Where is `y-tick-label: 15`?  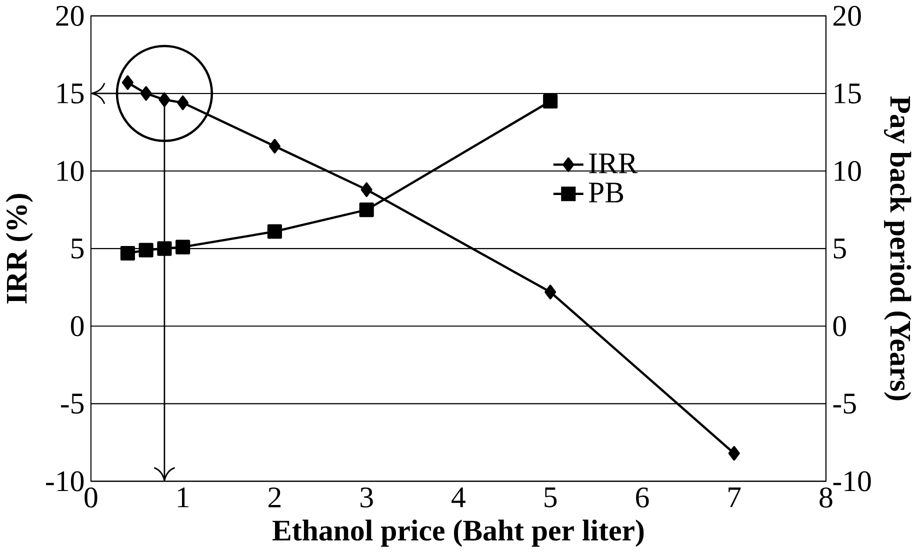
y-tick-label: 15 is located at coordinates (71, 94).